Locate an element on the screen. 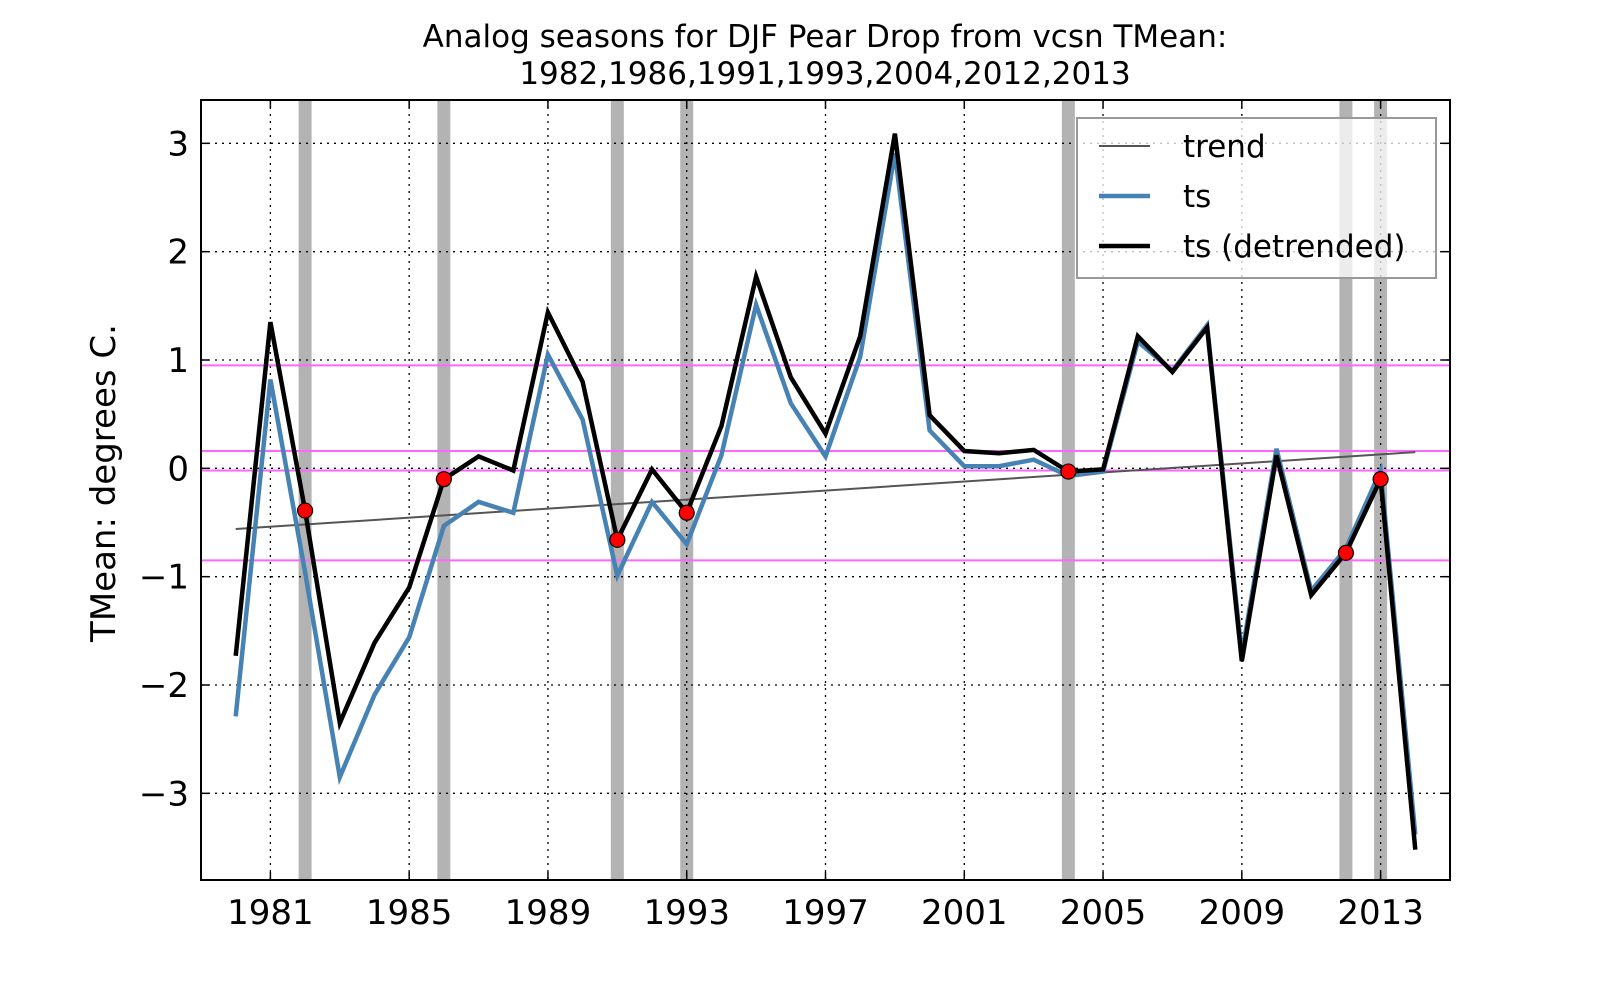 This screenshot has height=1000, width=1600. y-tick-label: 3 is located at coordinates (178, 144).